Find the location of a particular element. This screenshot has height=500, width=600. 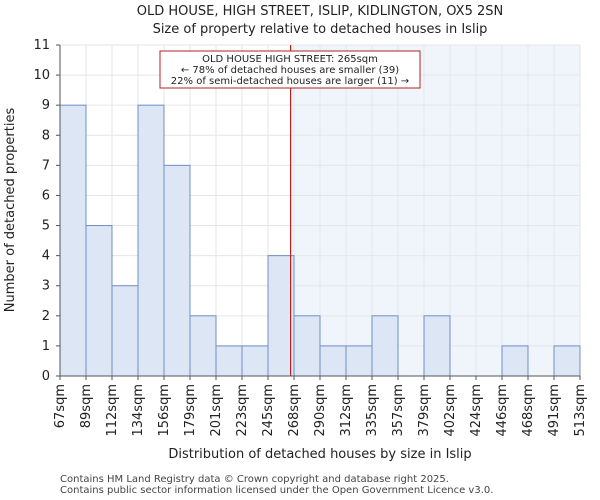

y-tick-label: 1 is located at coordinates (46, 346).